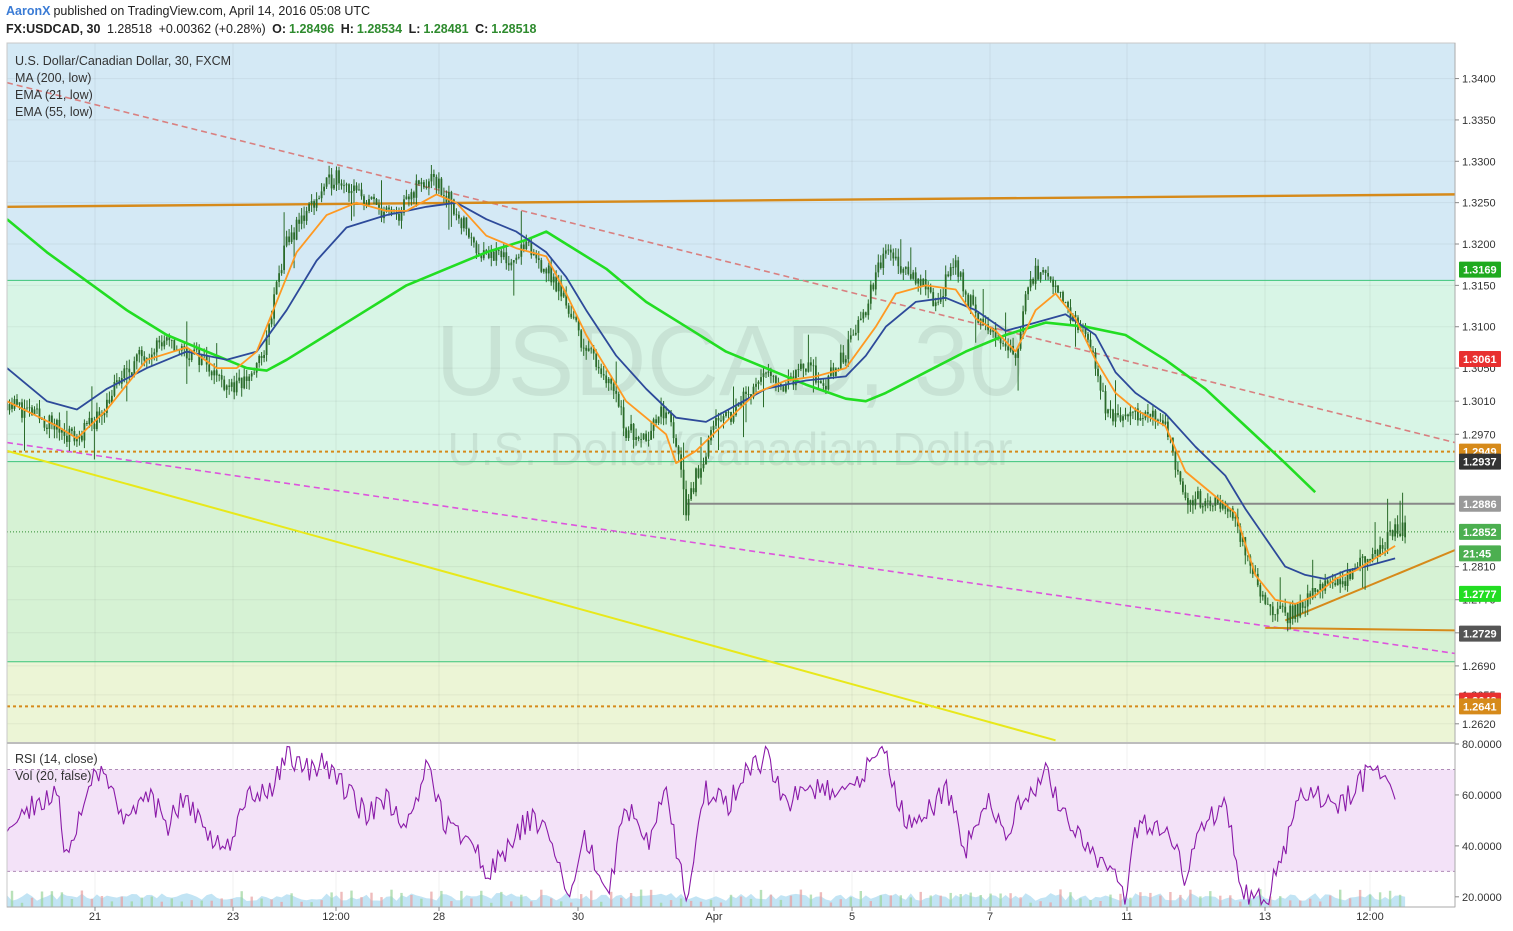 This screenshot has width=1513, height=931. Describe the element at coordinates (28, 11) in the screenshot. I see `author-link: AaronX` at that location.